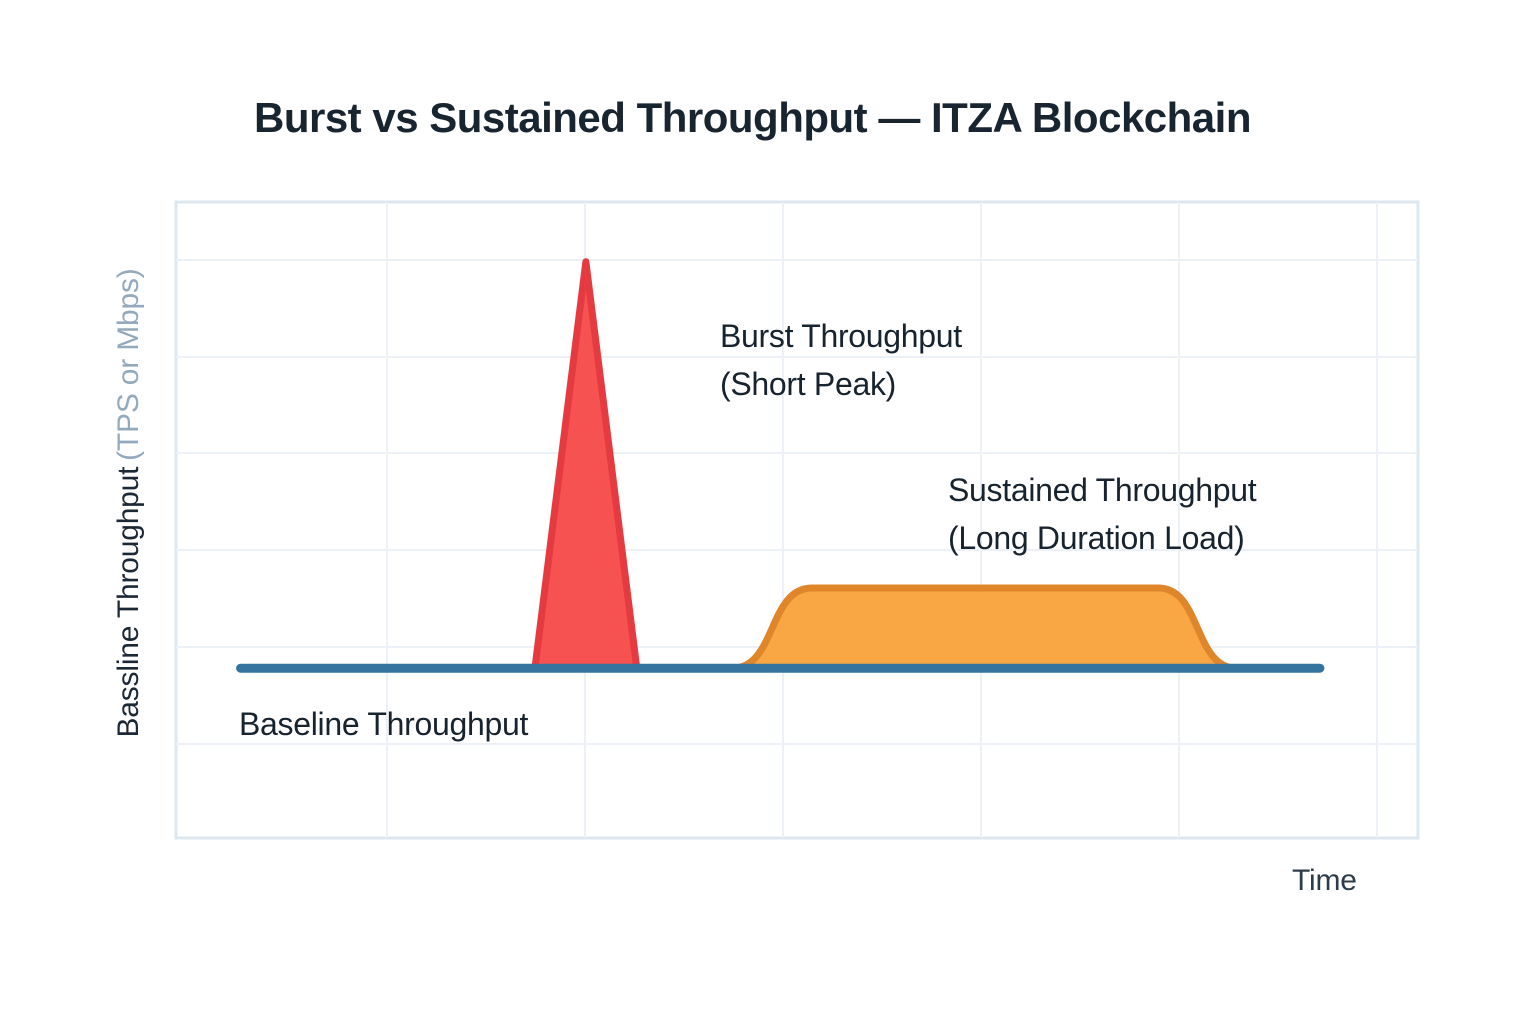 This screenshot has width=1536, height=1024. What do you see at coordinates (1096, 538) in the screenshot?
I see `sustained-annotation-line2: (Long Duration Load)` at bounding box center [1096, 538].